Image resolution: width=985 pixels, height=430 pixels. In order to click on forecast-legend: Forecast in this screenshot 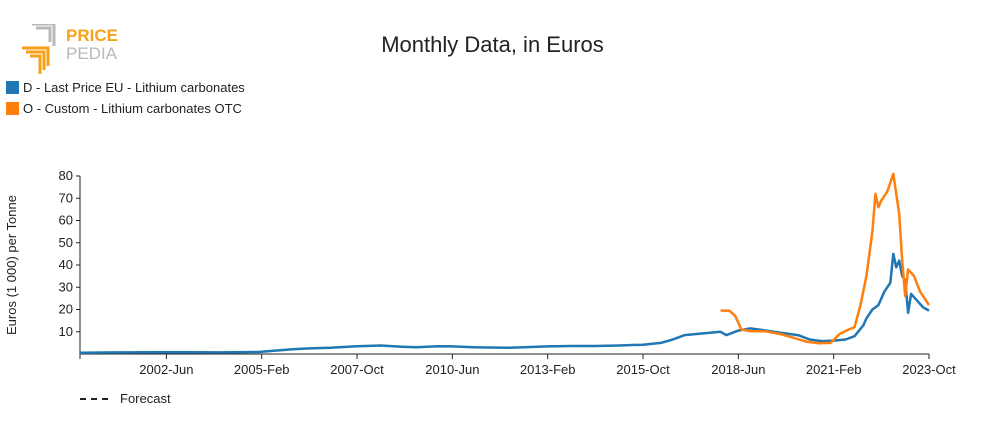, I will do `click(125, 398)`.